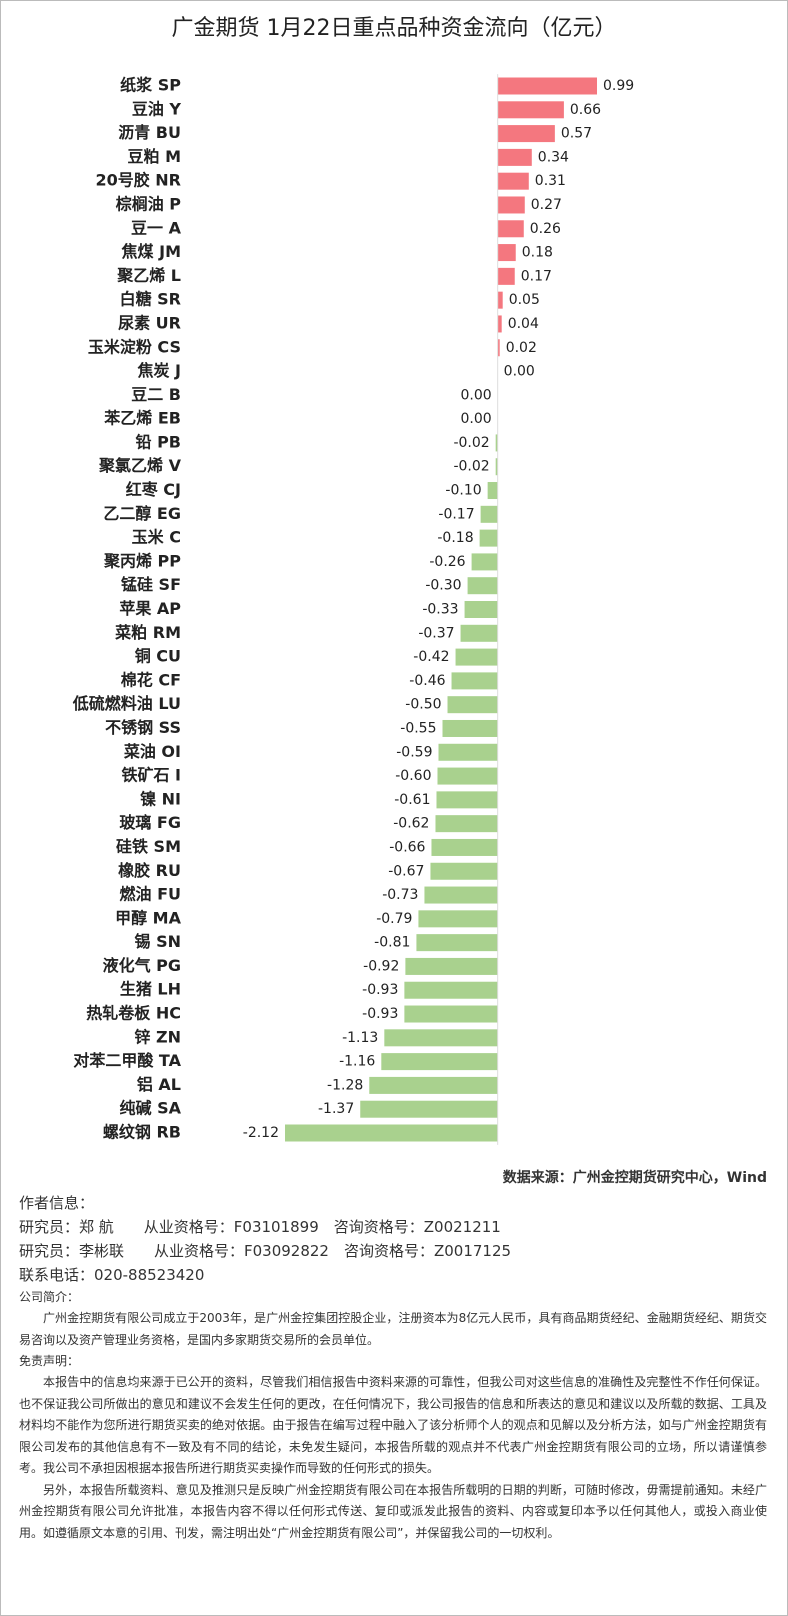  What do you see at coordinates (150, 608) in the screenshot?
I see `category-label: 苹果 AP` at bounding box center [150, 608].